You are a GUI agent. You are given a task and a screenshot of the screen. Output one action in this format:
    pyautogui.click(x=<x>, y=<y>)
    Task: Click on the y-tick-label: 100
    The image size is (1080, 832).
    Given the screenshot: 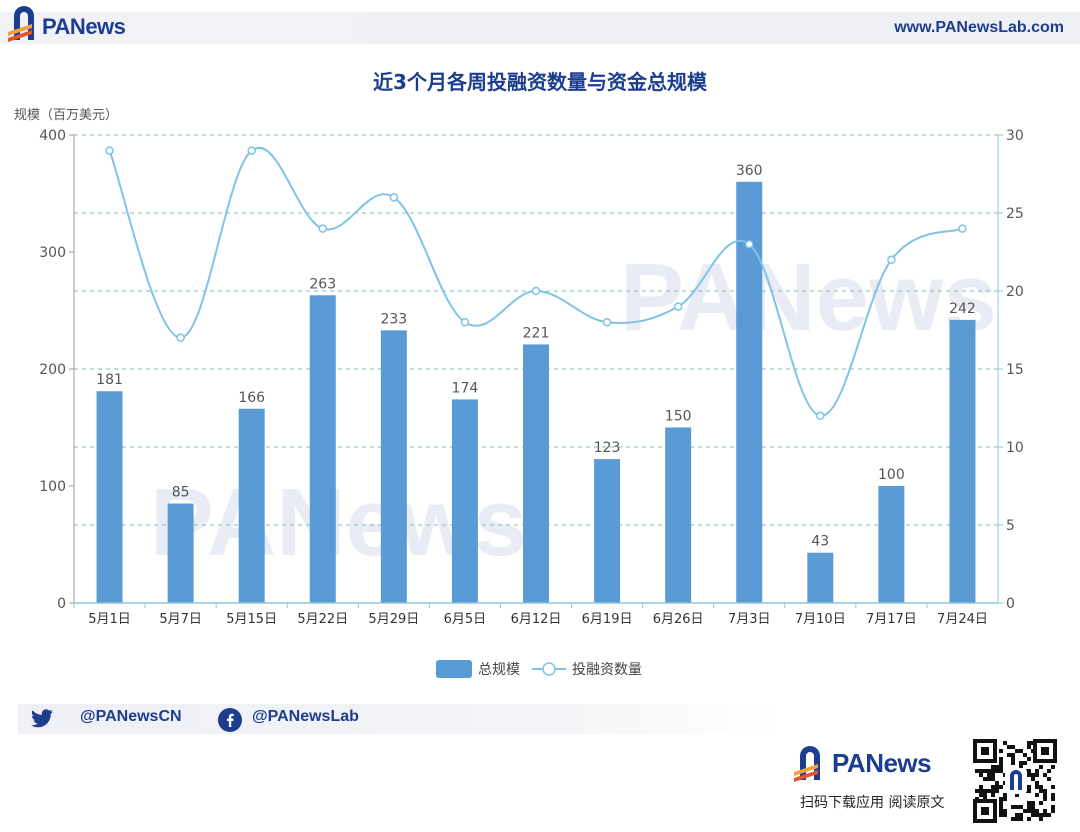 What is the action you would take?
    pyautogui.click(x=52, y=487)
    